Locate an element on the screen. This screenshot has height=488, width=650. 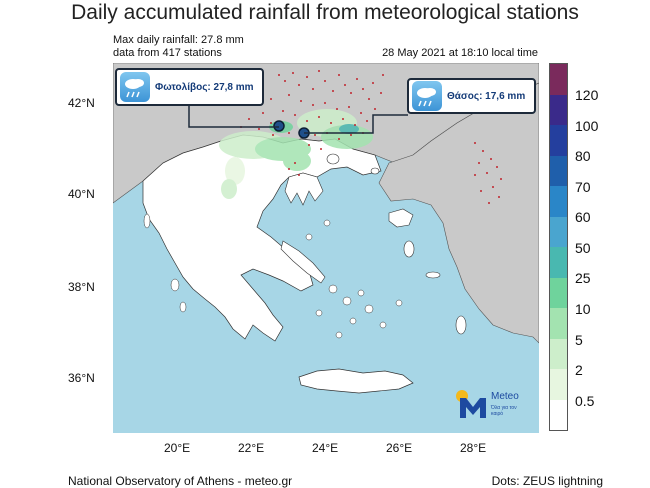
samothrace-island is located at coordinates (375, 171).